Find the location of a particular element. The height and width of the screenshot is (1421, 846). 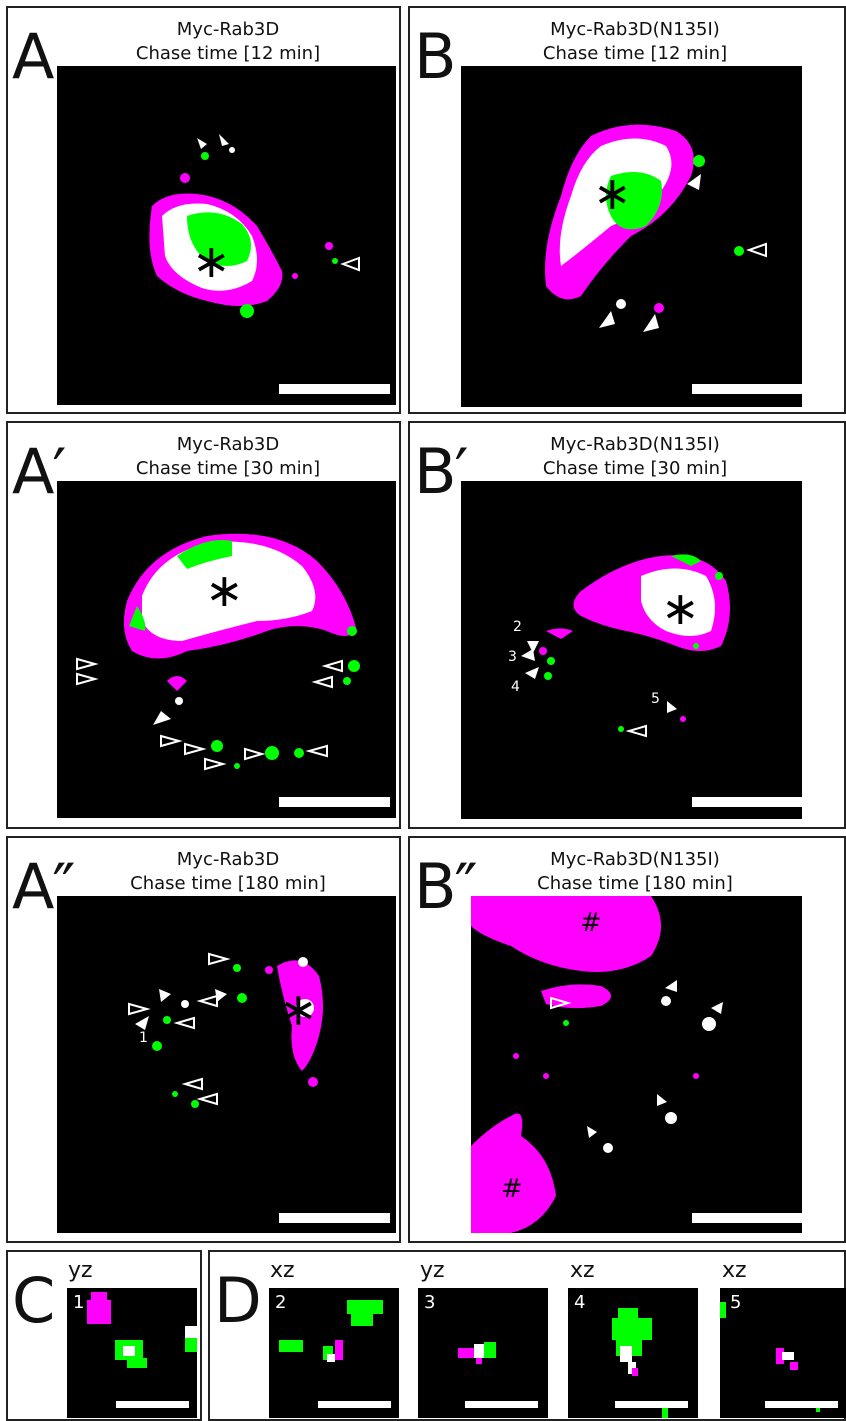

orthogonal-view: 4 is located at coordinates (633, 1353).